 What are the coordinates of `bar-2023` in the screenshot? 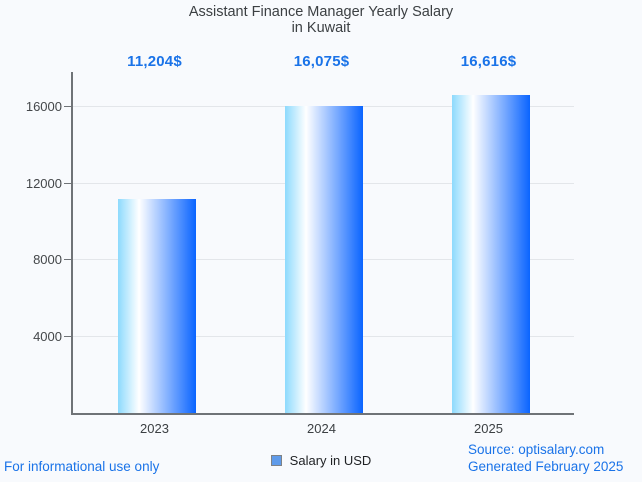 It's located at (156, 305).